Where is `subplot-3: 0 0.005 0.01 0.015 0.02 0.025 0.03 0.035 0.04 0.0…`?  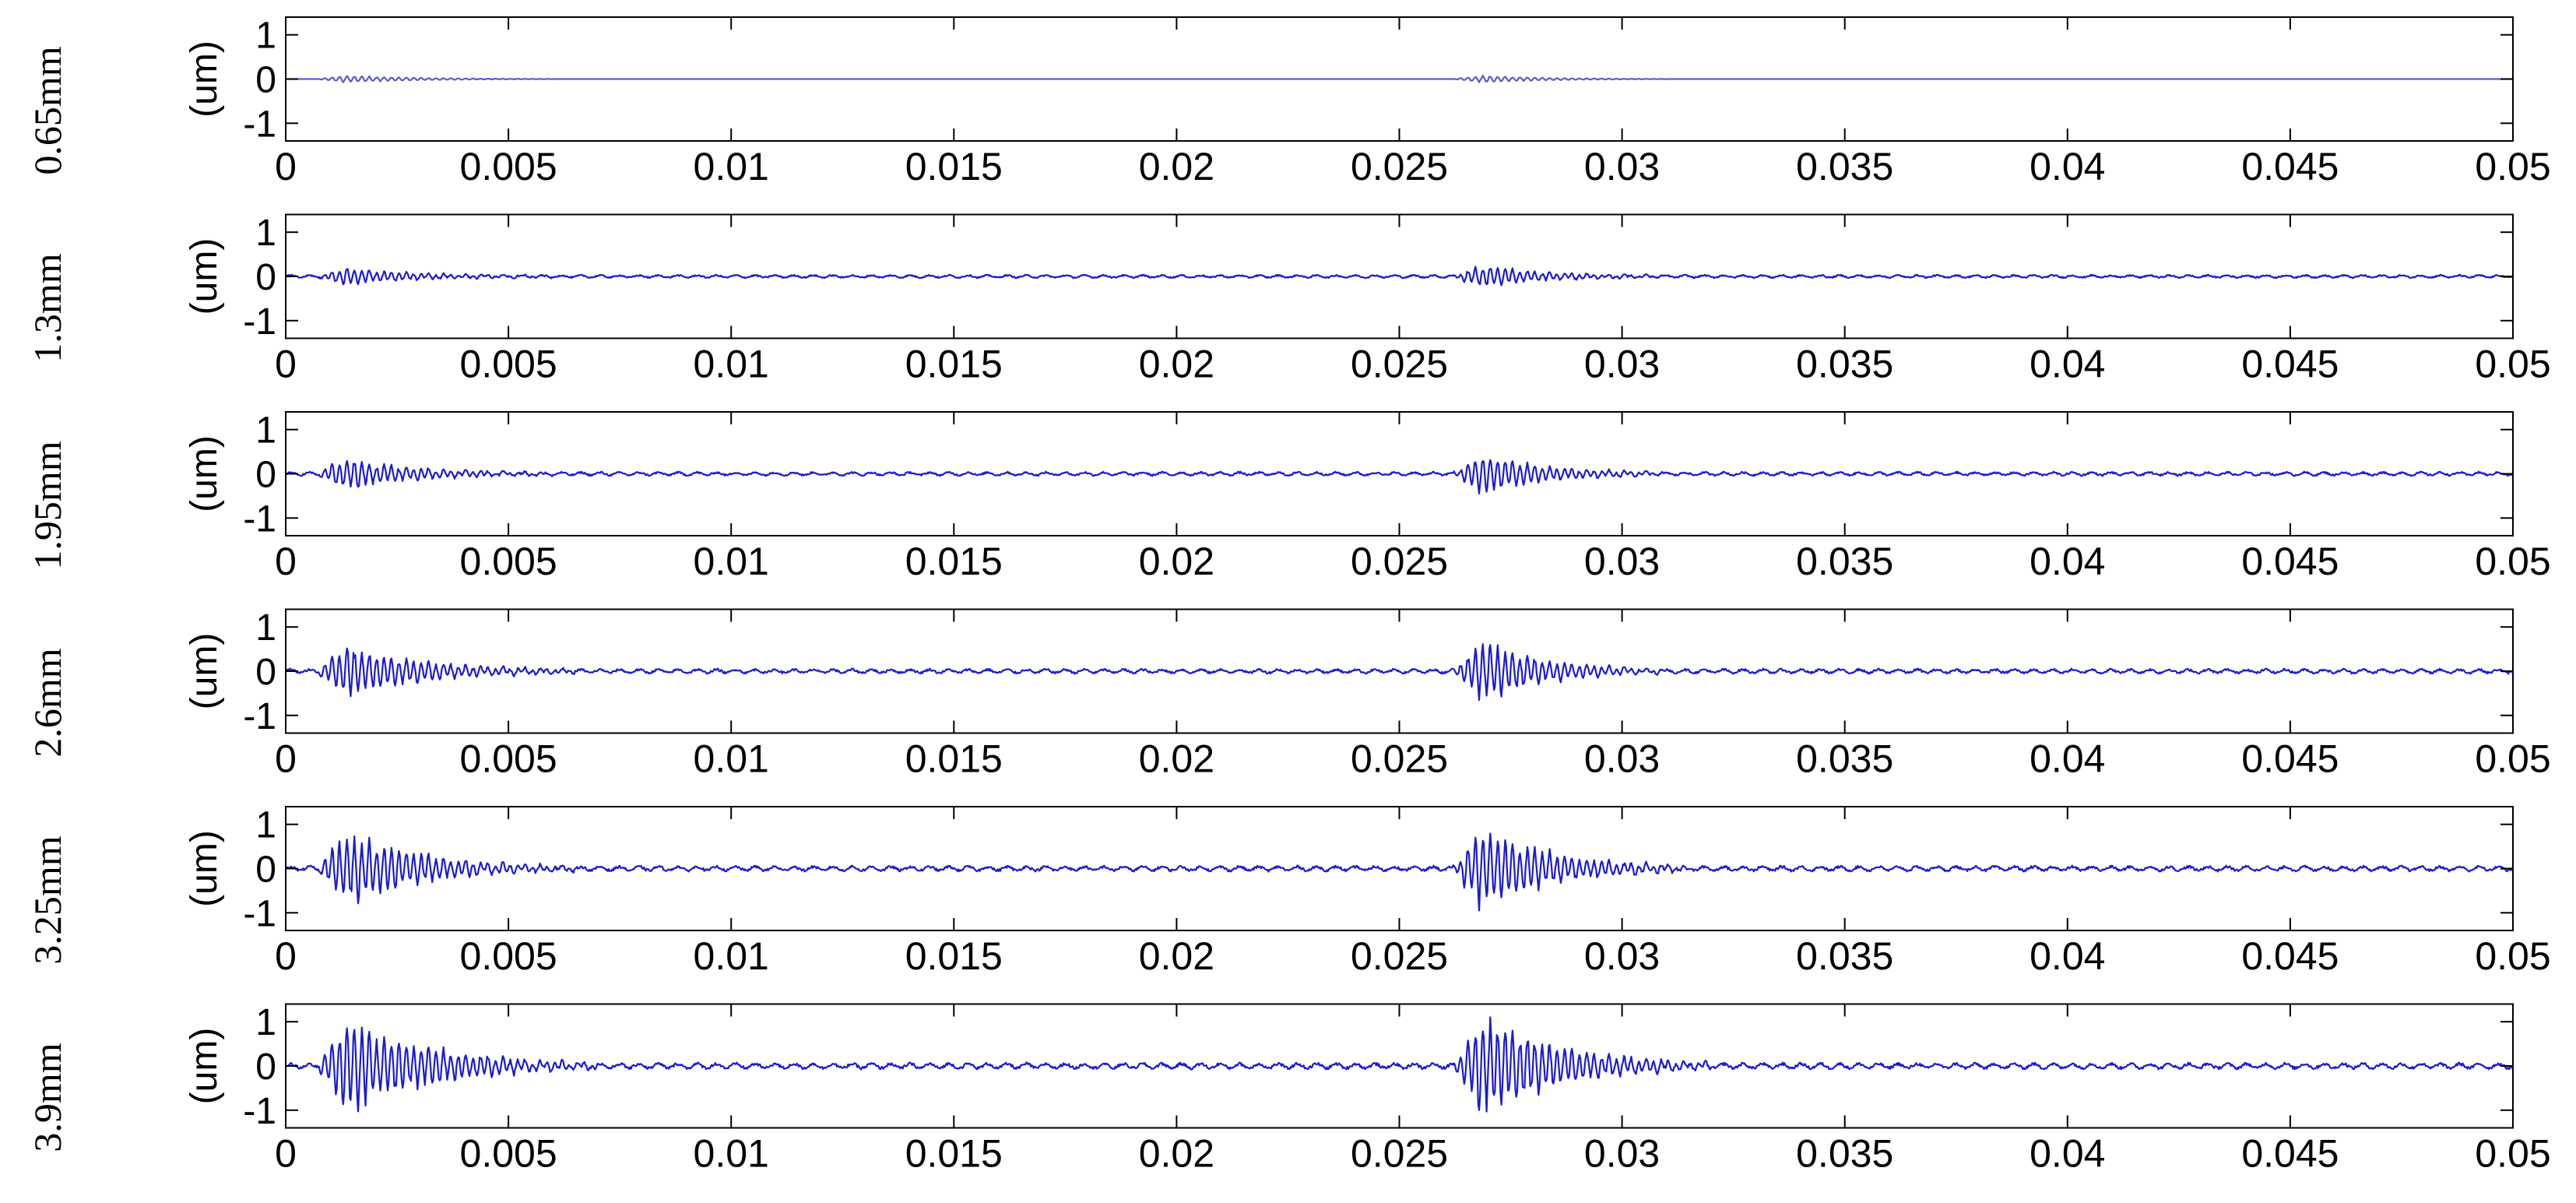
subplot-3: 0 0.005 0.01 0.015 0.02 0.025 0.03 0.035 0.04 0.0… is located at coordinates (1289, 496).